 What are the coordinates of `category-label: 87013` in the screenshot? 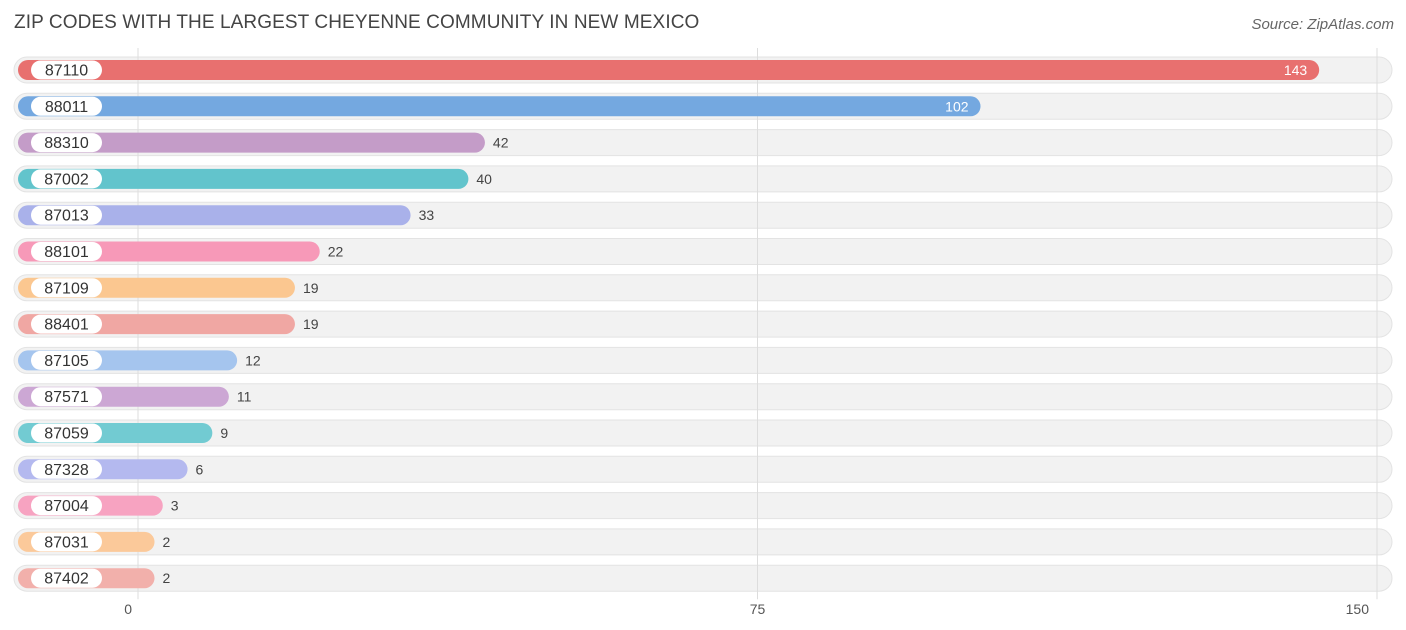 It's located at (66, 216).